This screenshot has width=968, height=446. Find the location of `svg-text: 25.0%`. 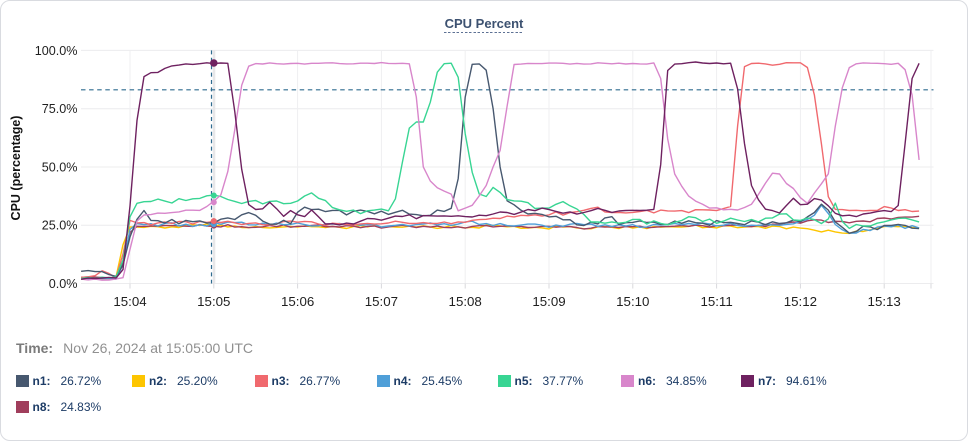

svg-text: 25.0% is located at coordinates (60, 226).